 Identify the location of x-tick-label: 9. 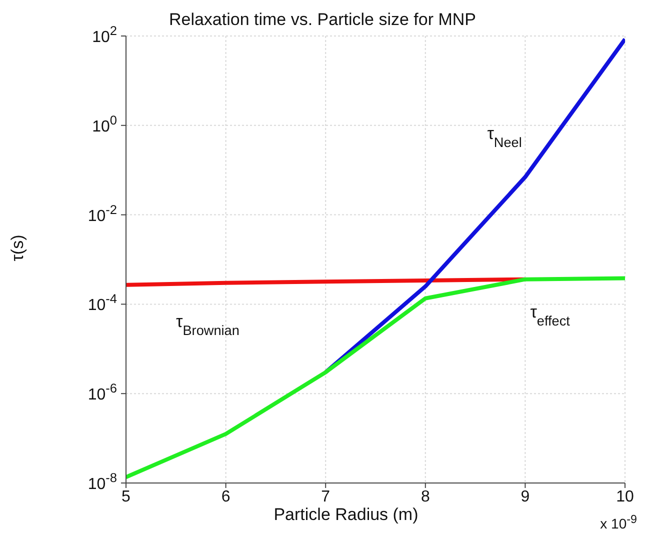
(525, 497).